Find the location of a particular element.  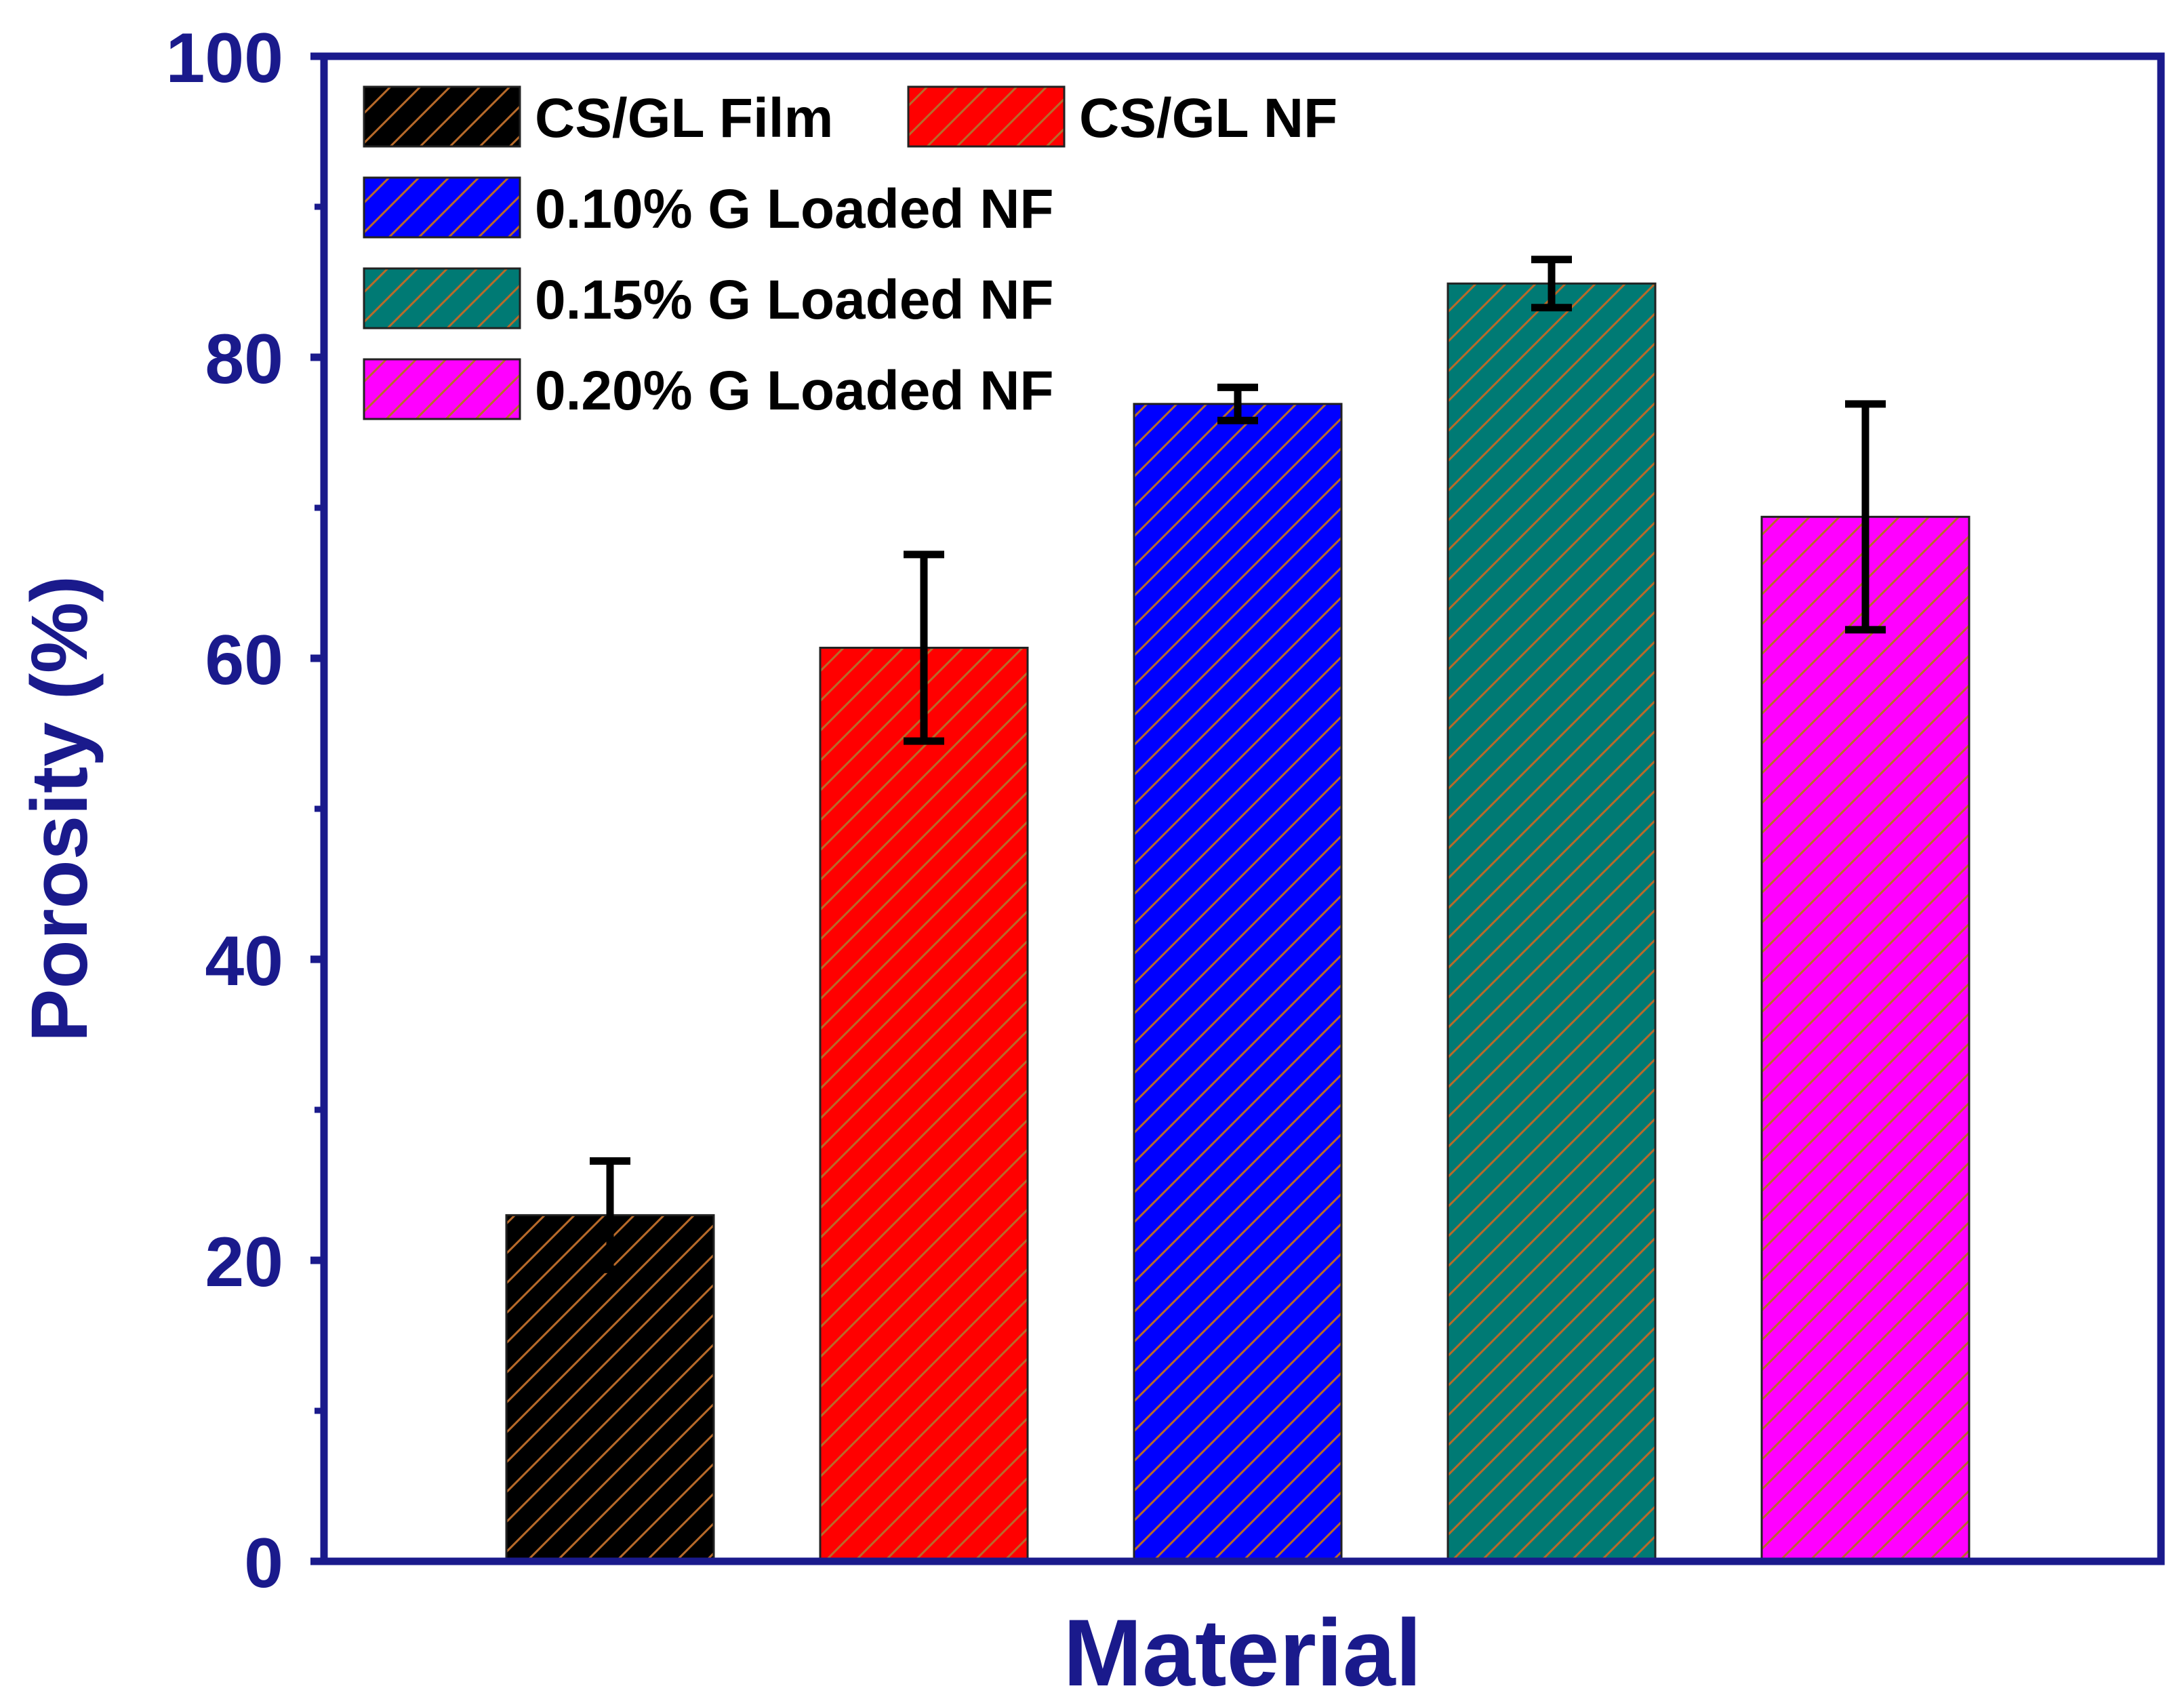

legend-entry-4: 0.15% G Loaded NF is located at coordinates (708, 299).